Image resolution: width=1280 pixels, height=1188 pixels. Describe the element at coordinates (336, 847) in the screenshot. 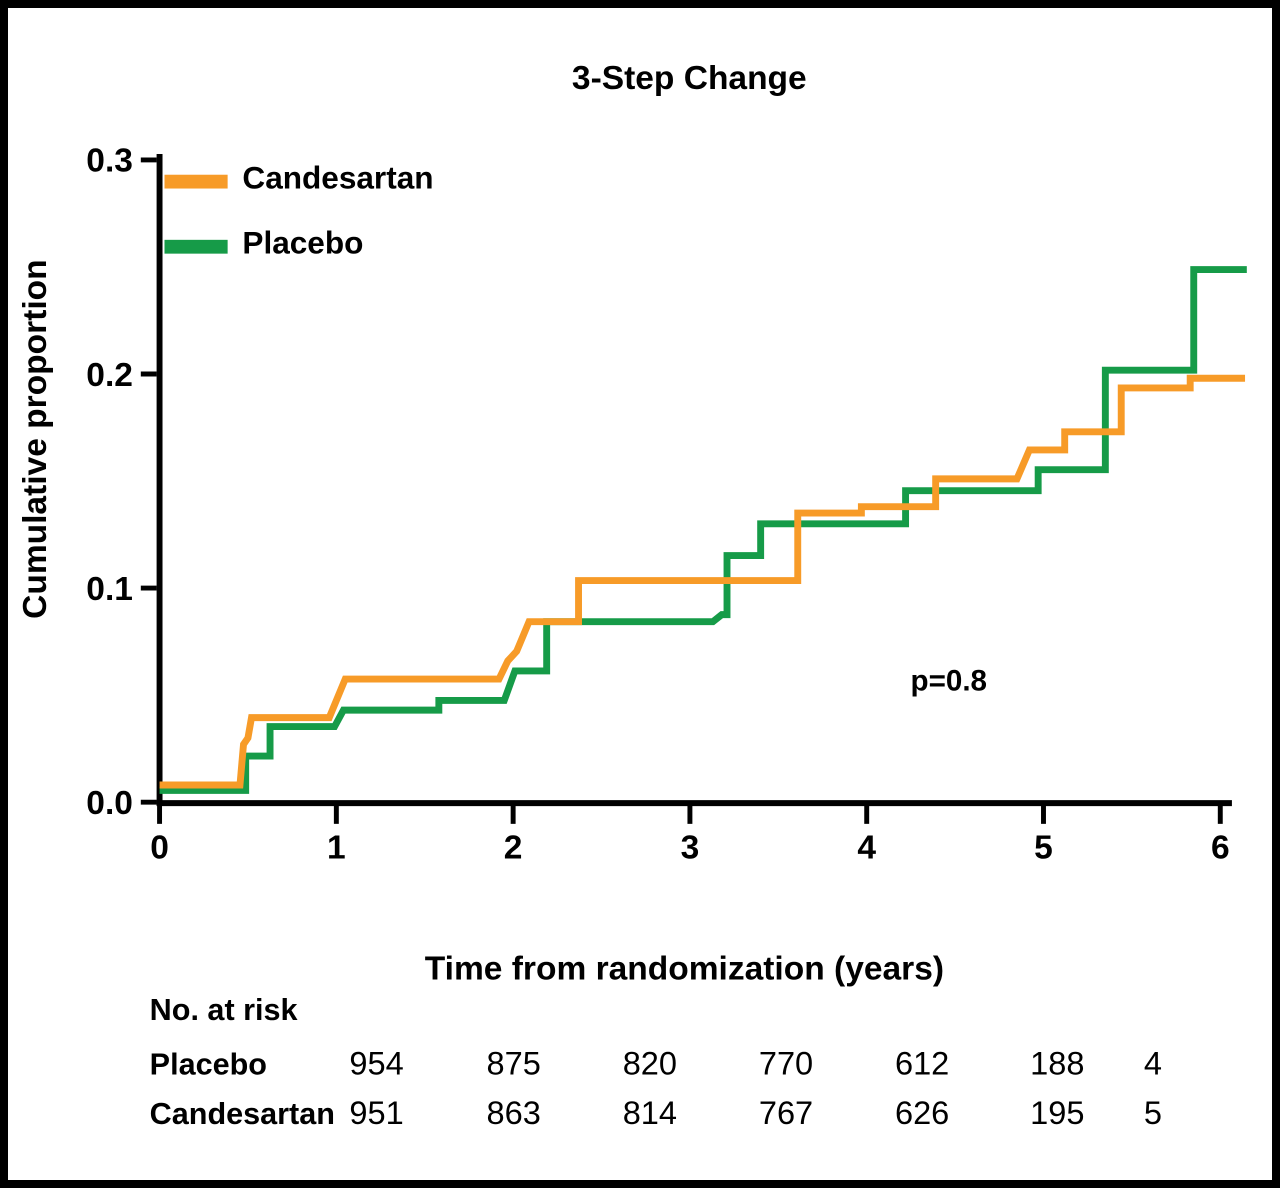

I see `x-tick-label: 1` at that location.